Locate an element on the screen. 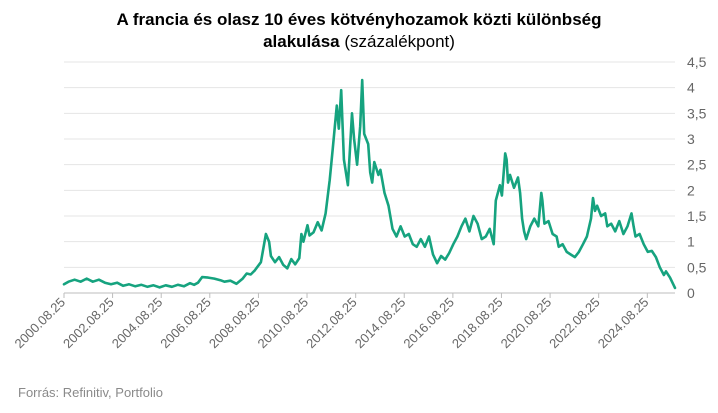 The height and width of the screenshot is (413, 718). y-tick-label: 0,5 is located at coordinates (697, 267).